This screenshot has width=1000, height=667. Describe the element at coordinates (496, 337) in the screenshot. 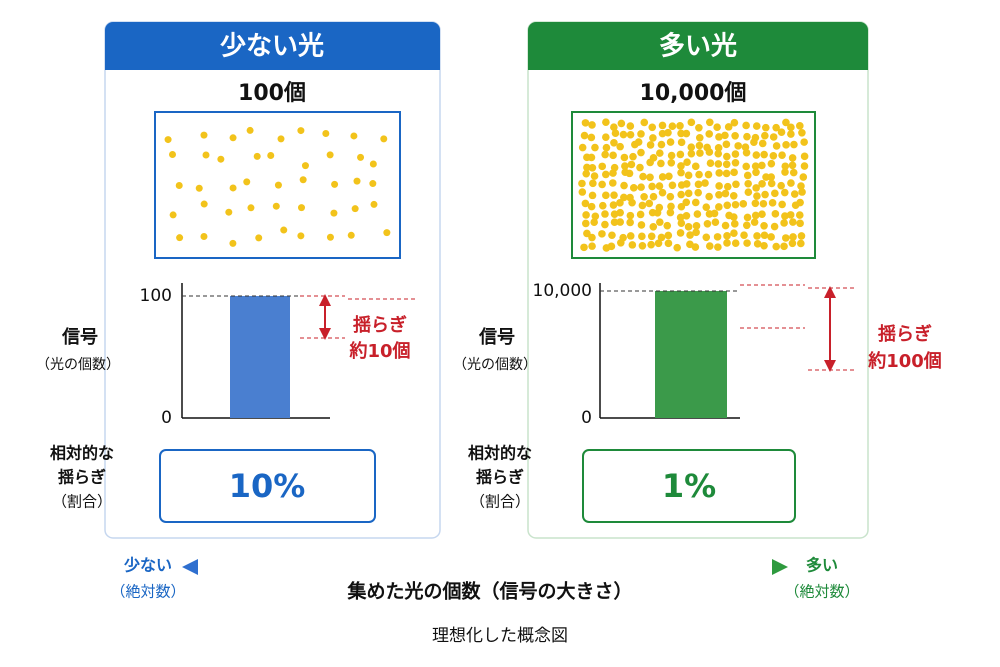

I see `signal-label: 信号` at that location.